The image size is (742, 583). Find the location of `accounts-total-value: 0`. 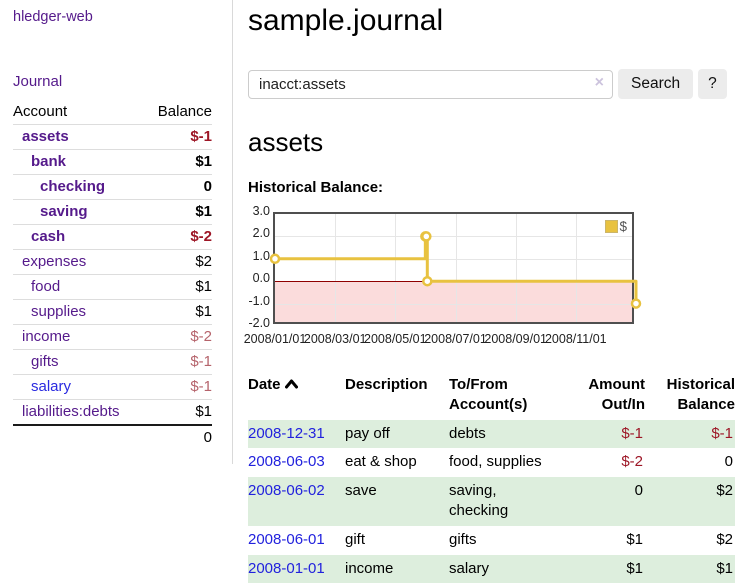

accounts-total-value: 0 is located at coordinates (178, 437).